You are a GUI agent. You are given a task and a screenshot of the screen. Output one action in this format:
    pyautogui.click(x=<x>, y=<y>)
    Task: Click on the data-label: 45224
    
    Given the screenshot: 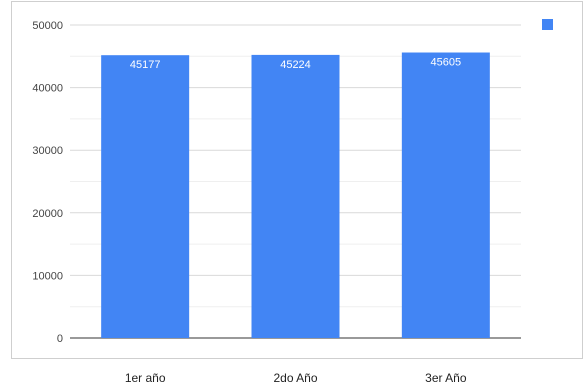 What is the action you would take?
    pyautogui.click(x=295, y=65)
    